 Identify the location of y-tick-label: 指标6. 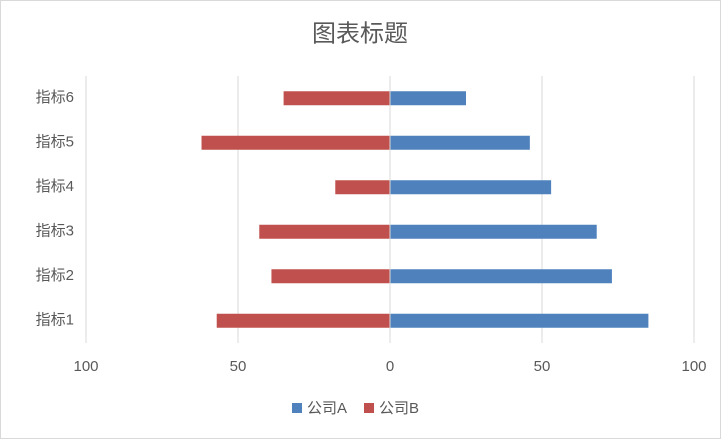
(55, 97).